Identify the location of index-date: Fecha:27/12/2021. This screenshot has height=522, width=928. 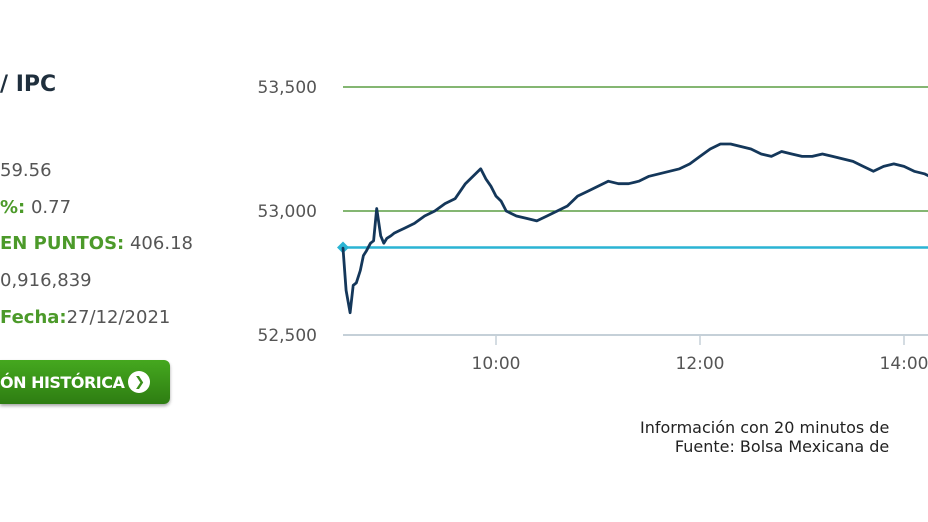
(85, 317).